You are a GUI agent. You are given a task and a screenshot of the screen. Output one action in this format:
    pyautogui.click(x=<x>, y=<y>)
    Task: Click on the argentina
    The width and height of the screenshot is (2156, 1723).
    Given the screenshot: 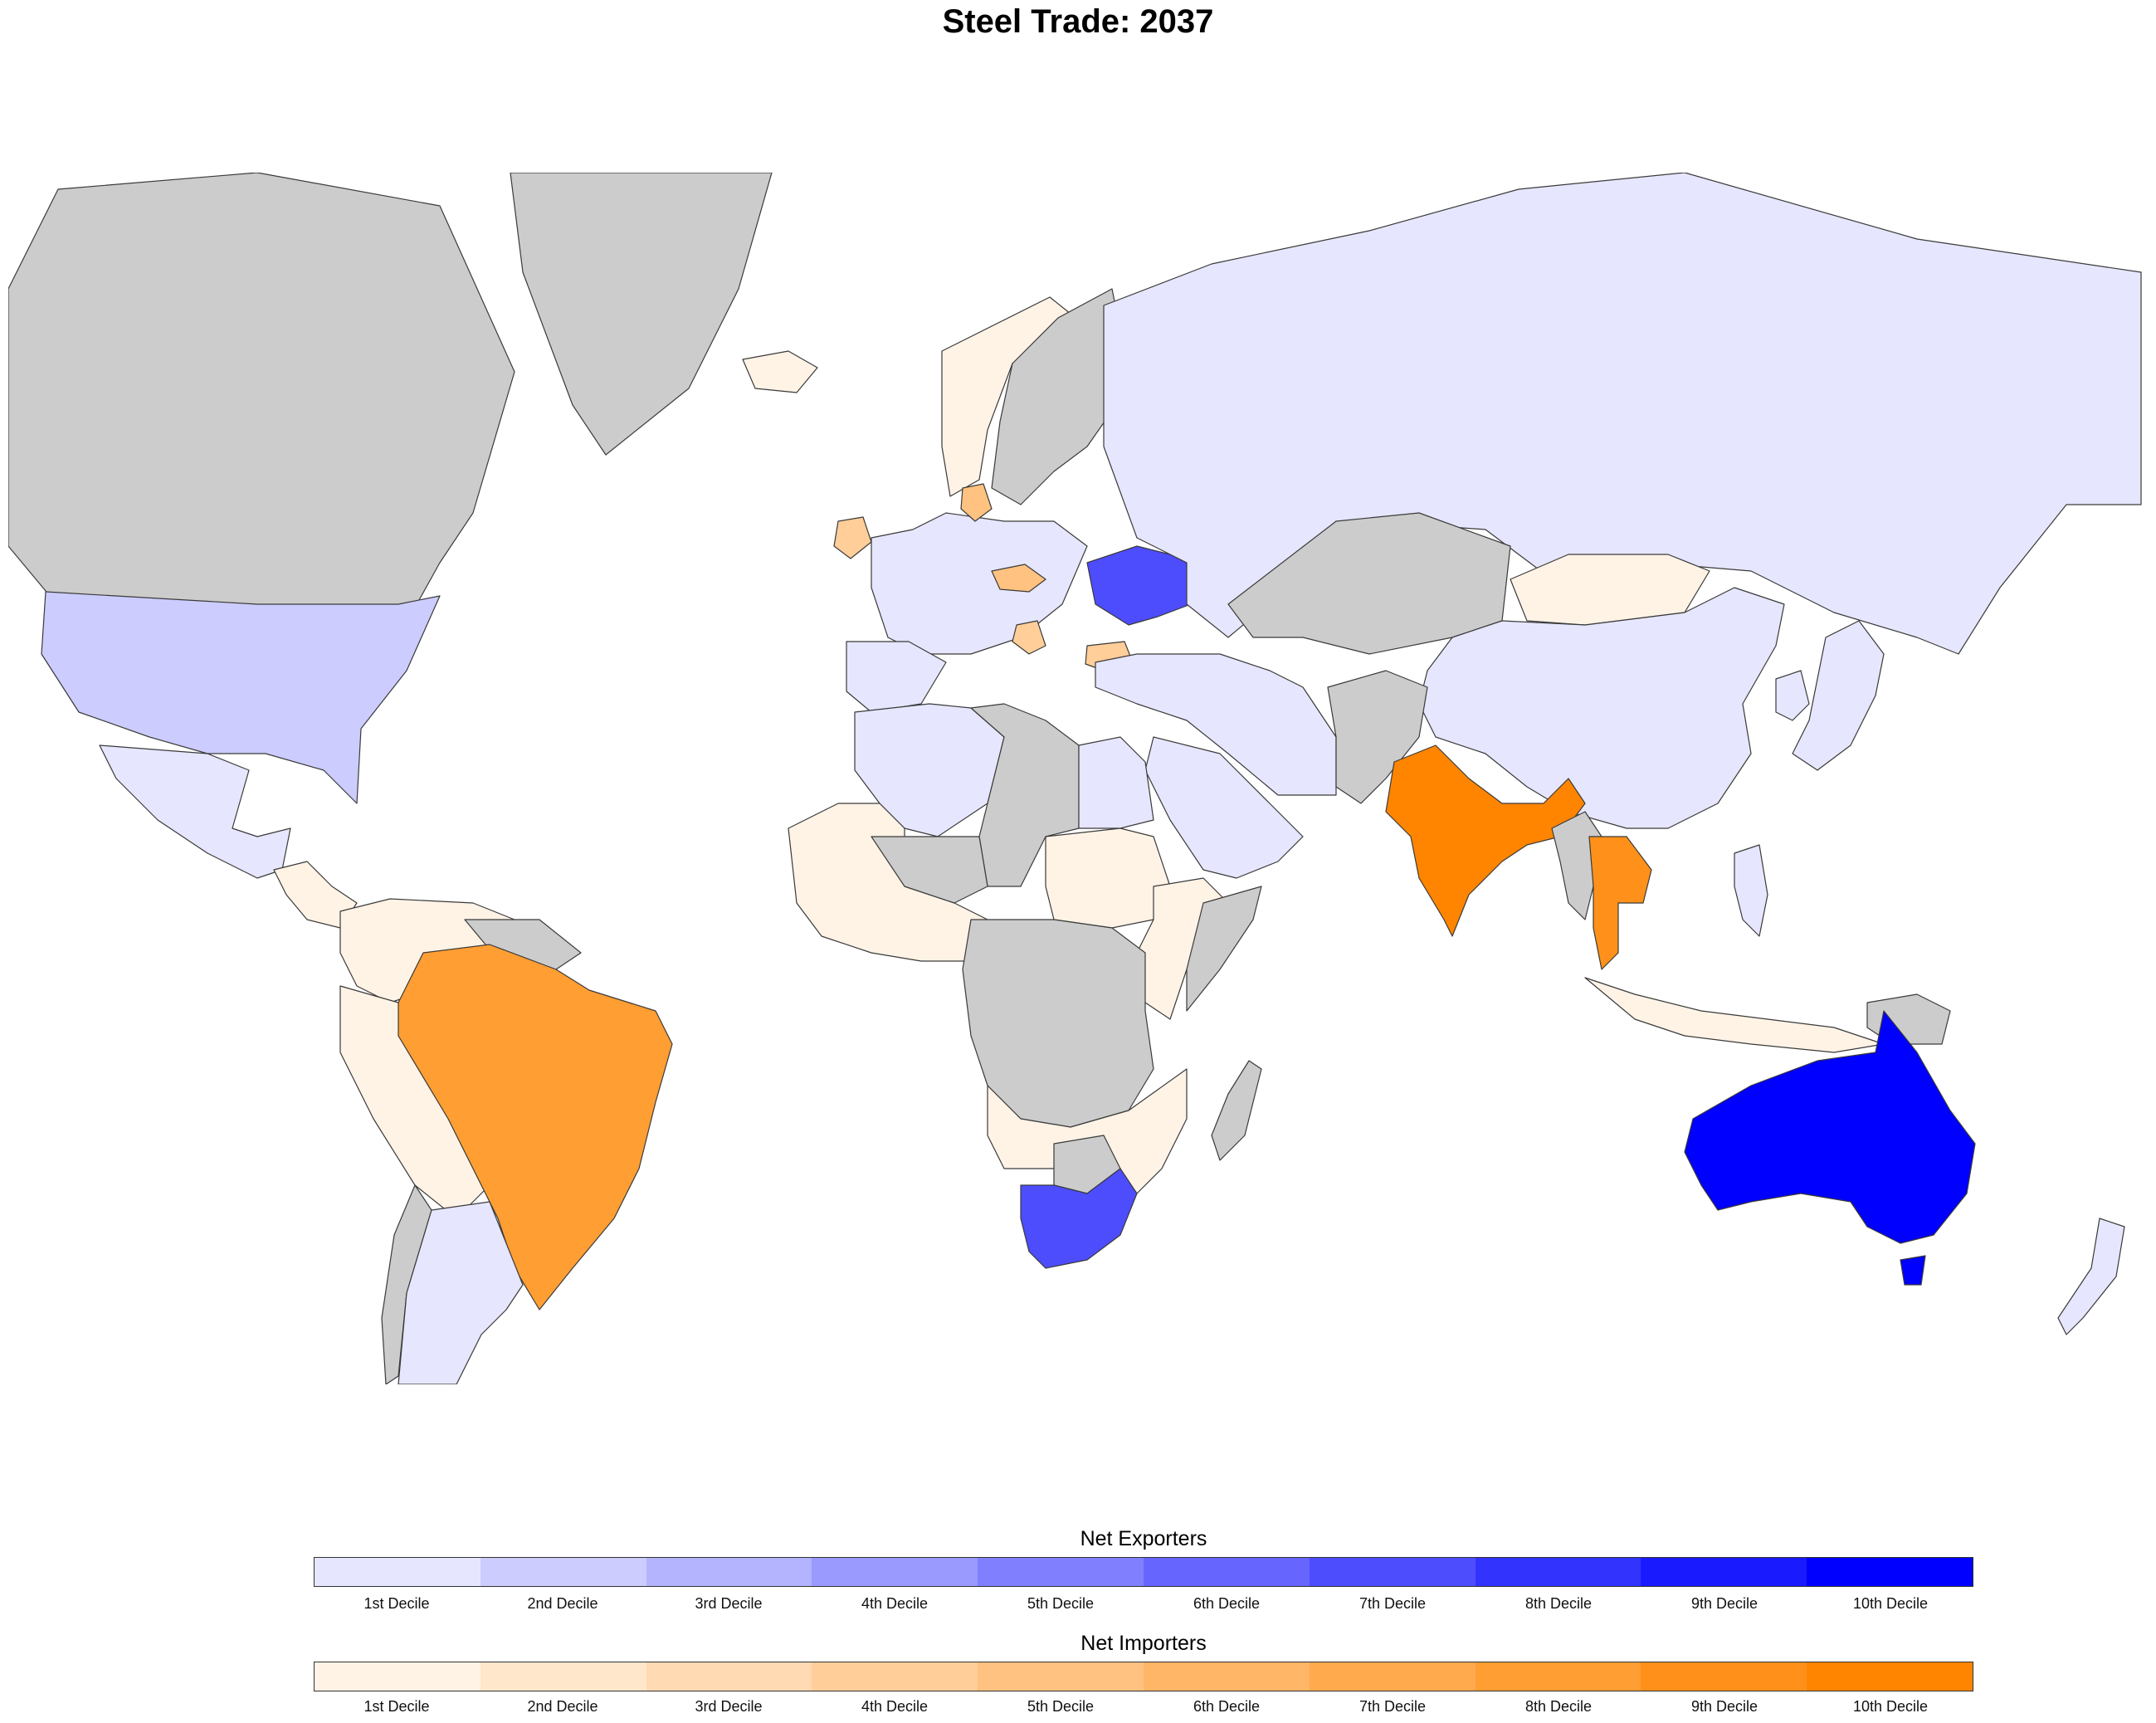 What is the action you would take?
    pyautogui.click(x=461, y=1292)
    